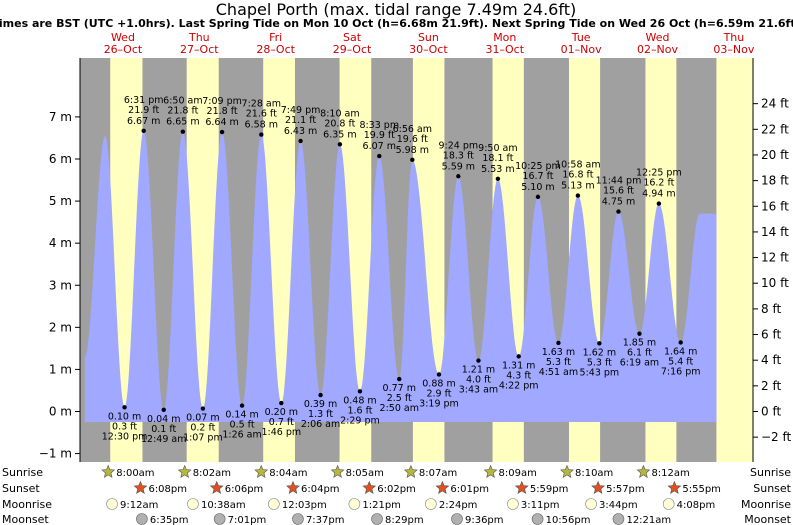 The image size is (793, 525). What do you see at coordinates (775, 232) in the screenshot?
I see `right-tick-label: 14 ft` at bounding box center [775, 232].